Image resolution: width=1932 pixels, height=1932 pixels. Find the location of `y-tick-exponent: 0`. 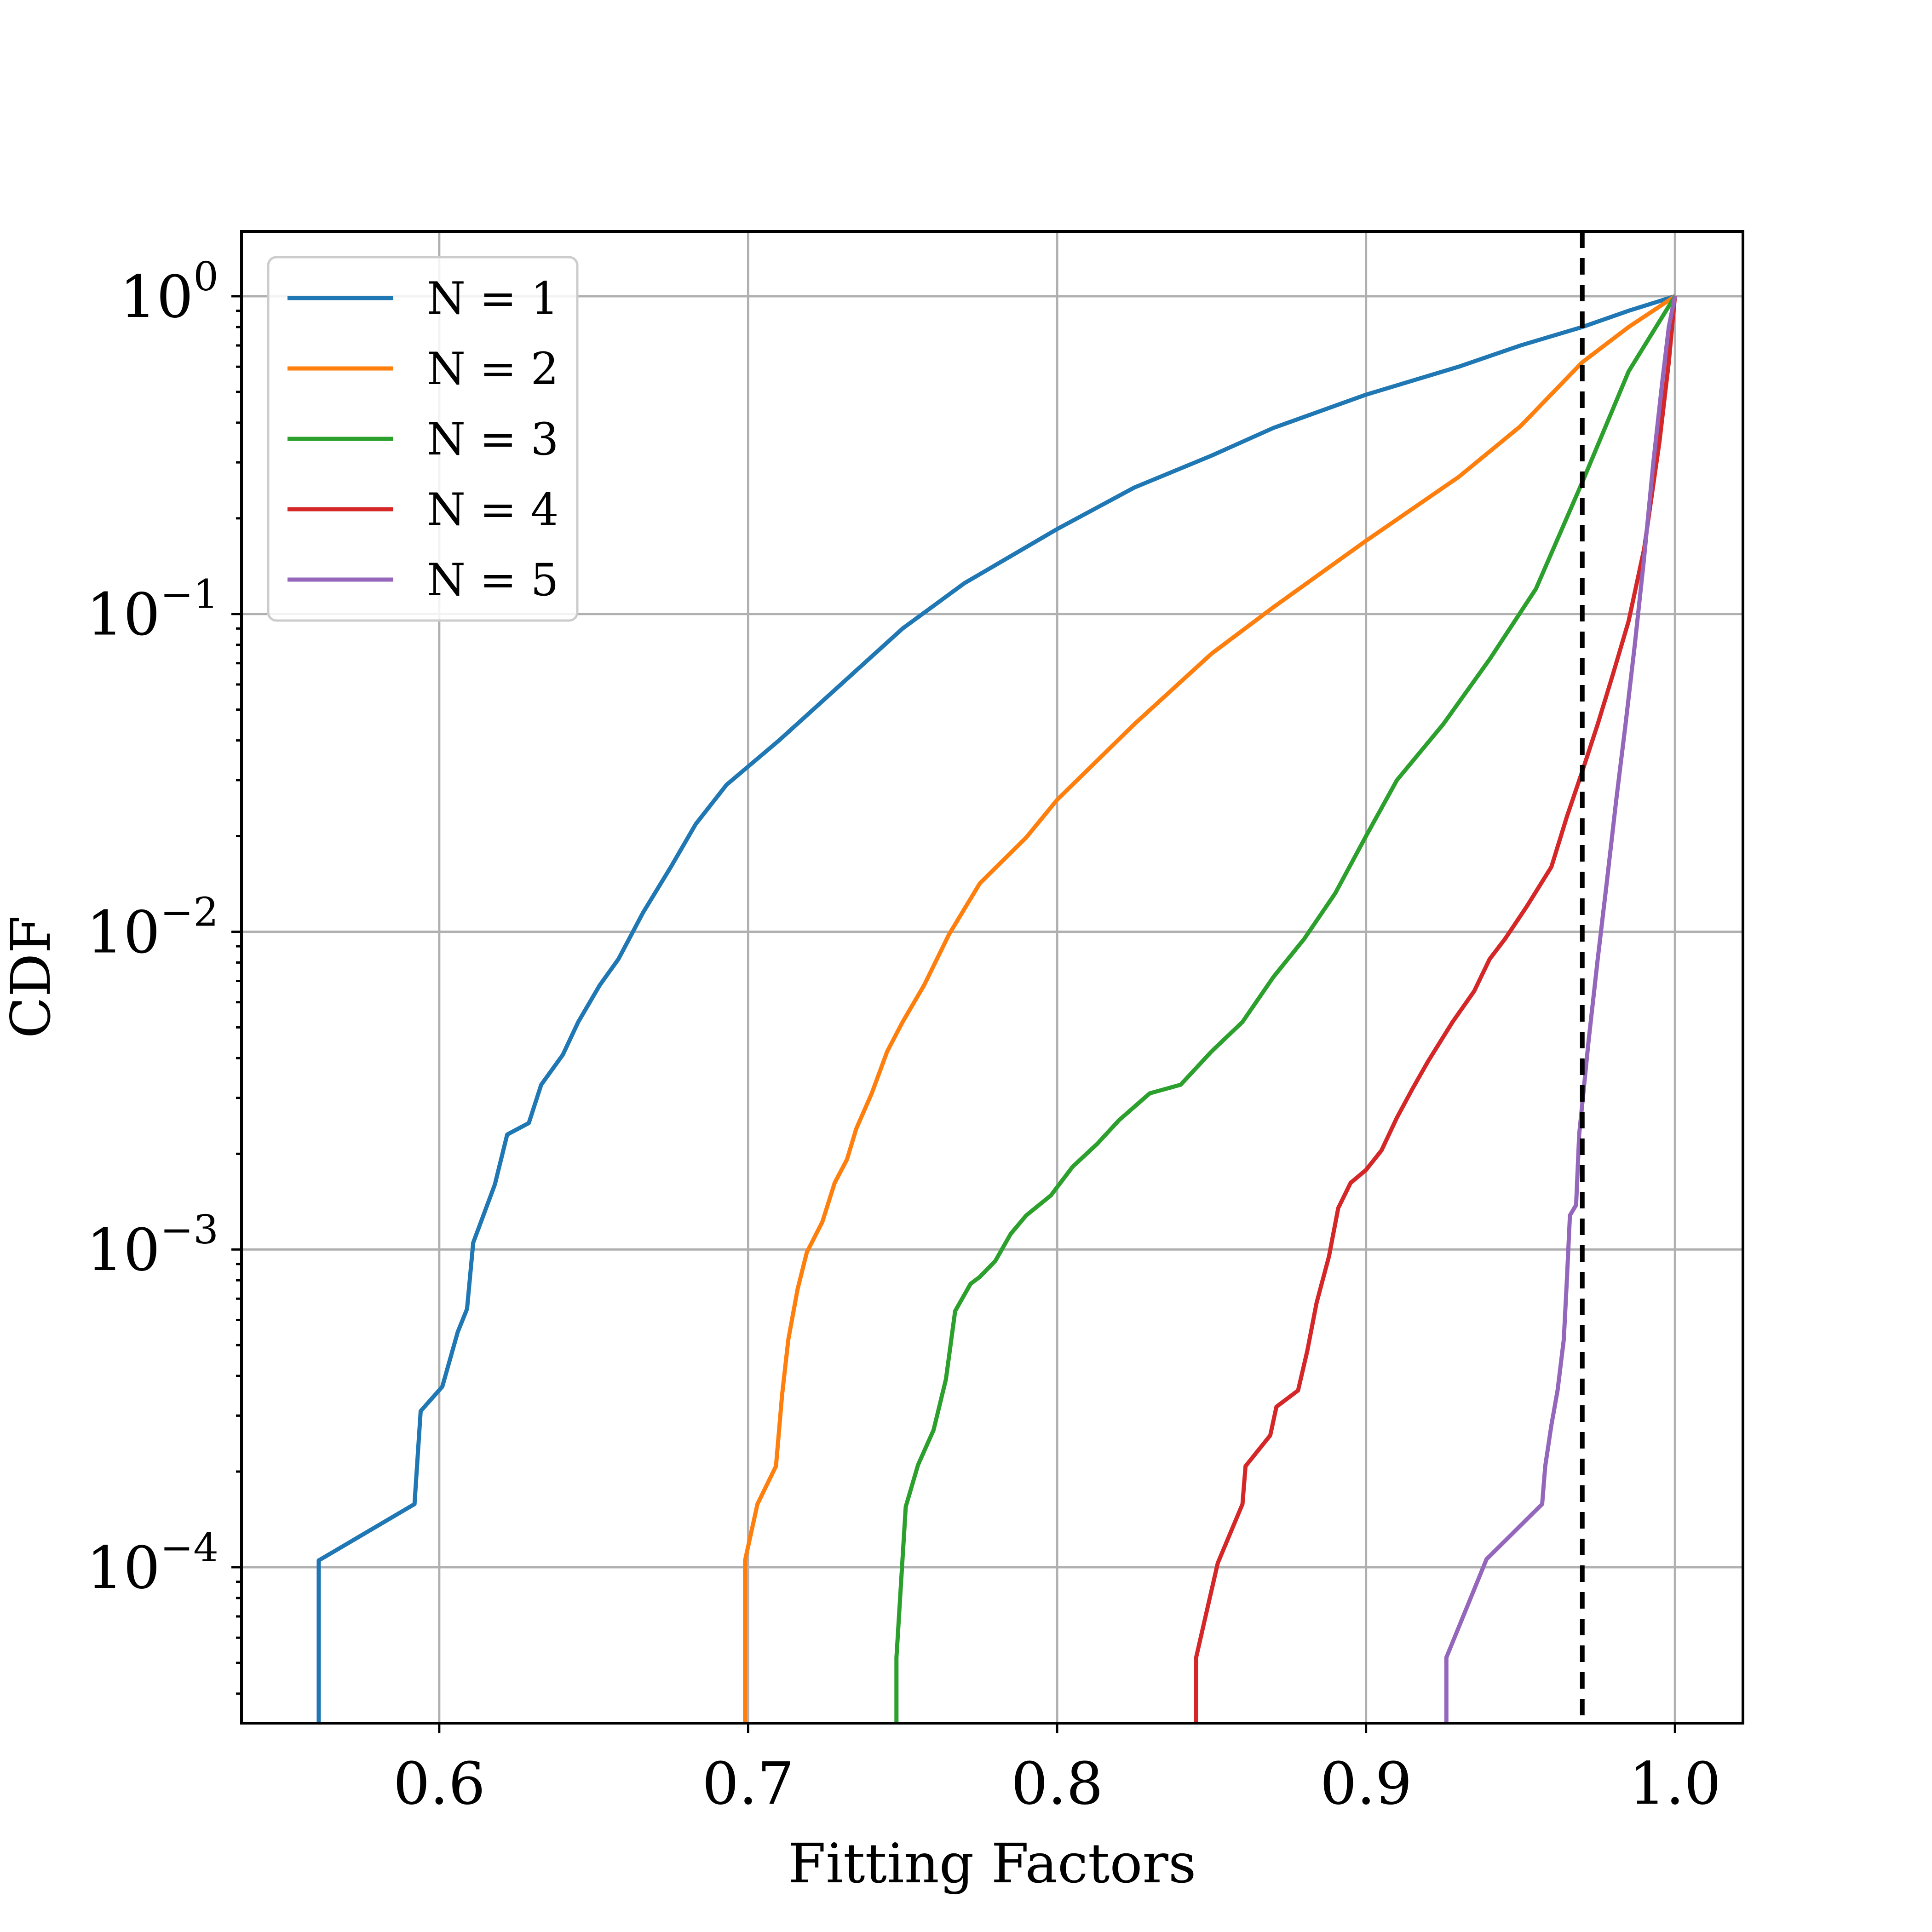

y-tick-exponent: 0 is located at coordinates (205, 277).